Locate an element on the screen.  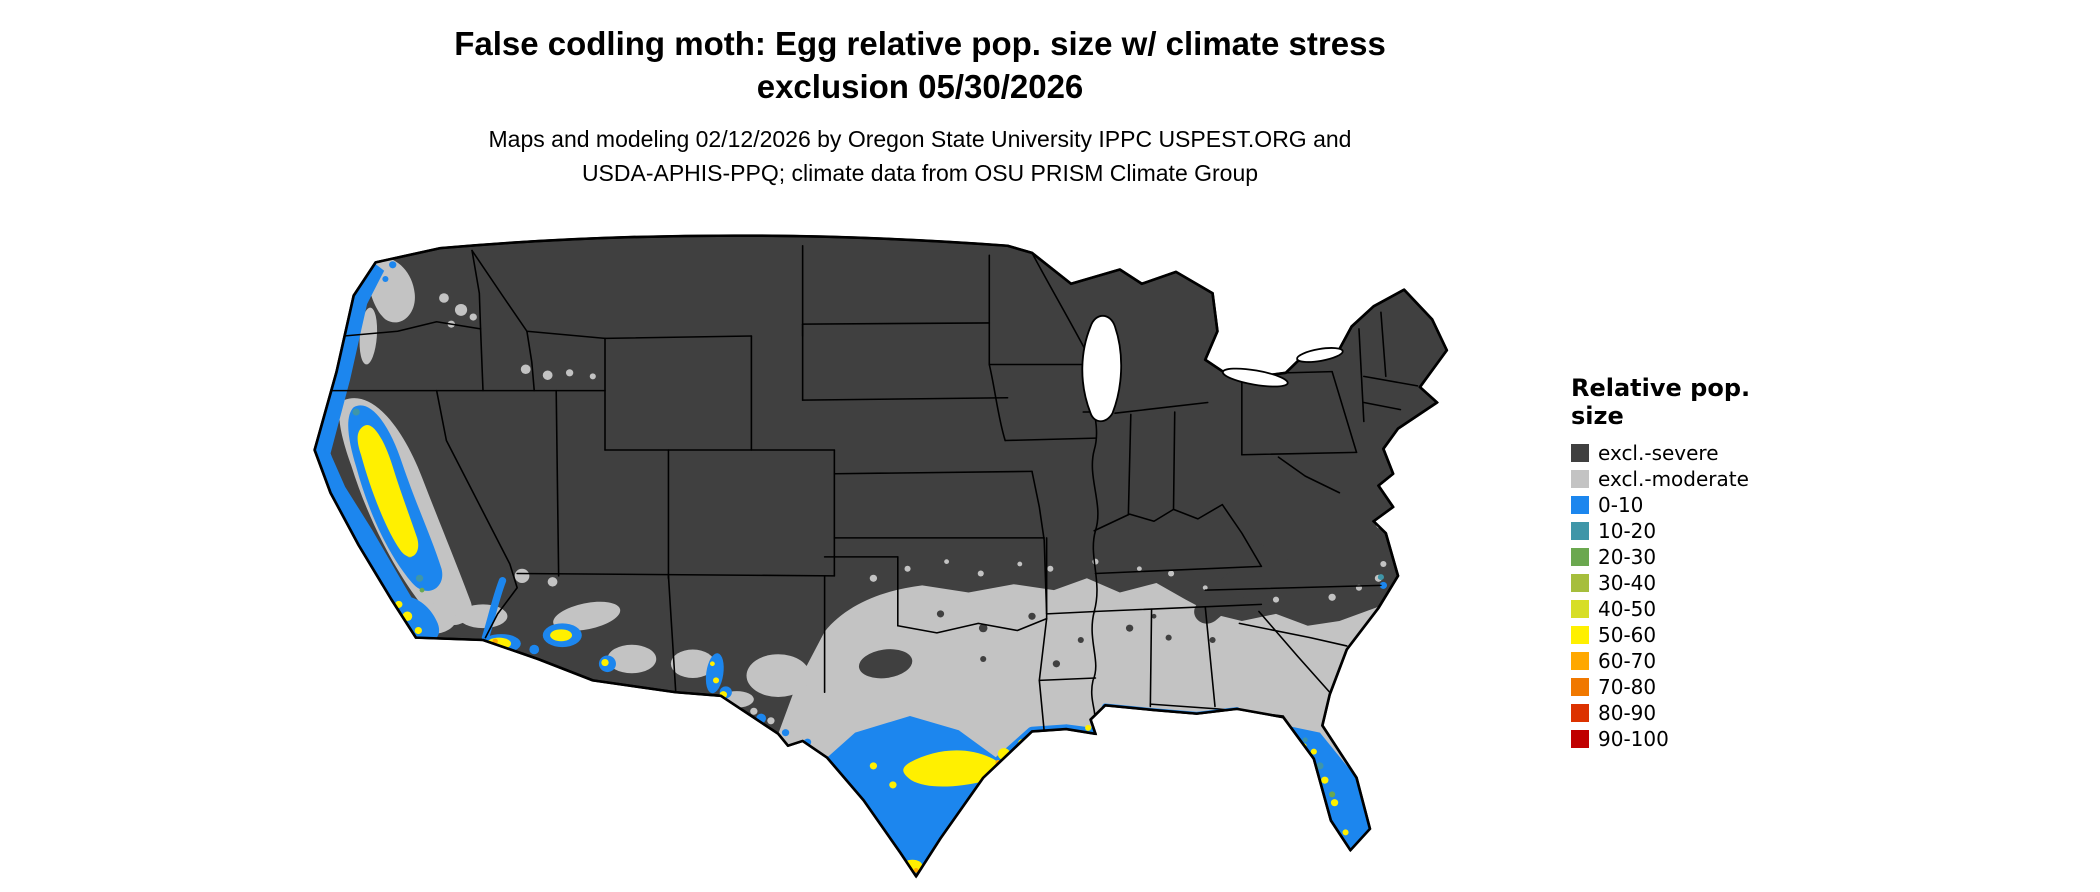
legend-item-label: 60-70 is located at coordinates (1627, 661).